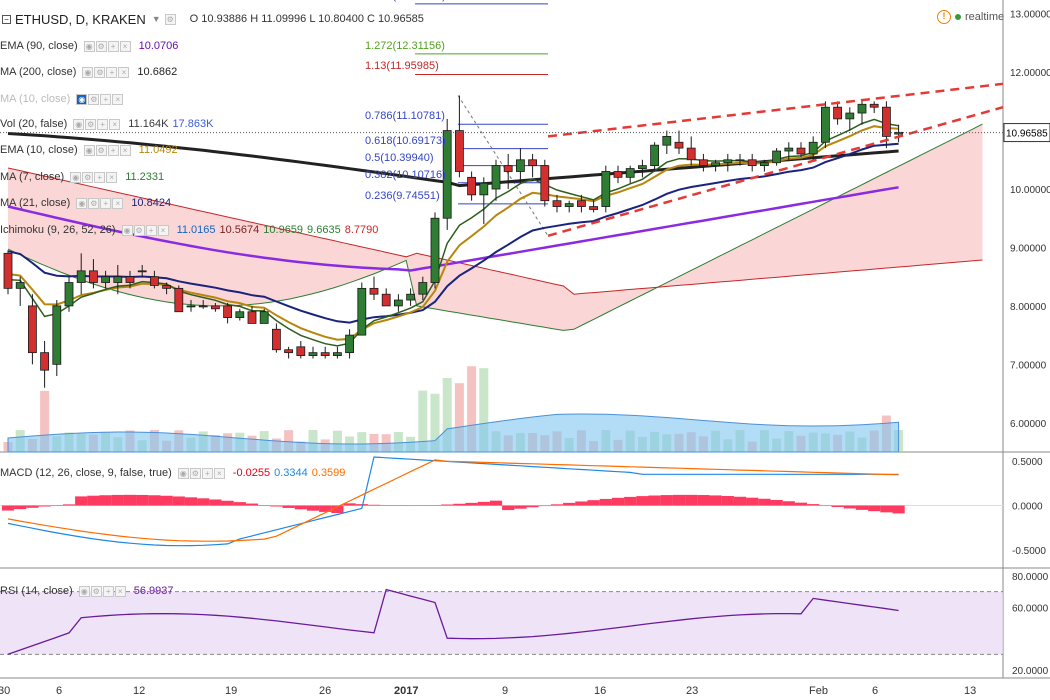 The image size is (1050, 700). What do you see at coordinates (405, 1) in the screenshot?
I see `fib-level-label: 1.618(13.16855)` at bounding box center [405, 1].